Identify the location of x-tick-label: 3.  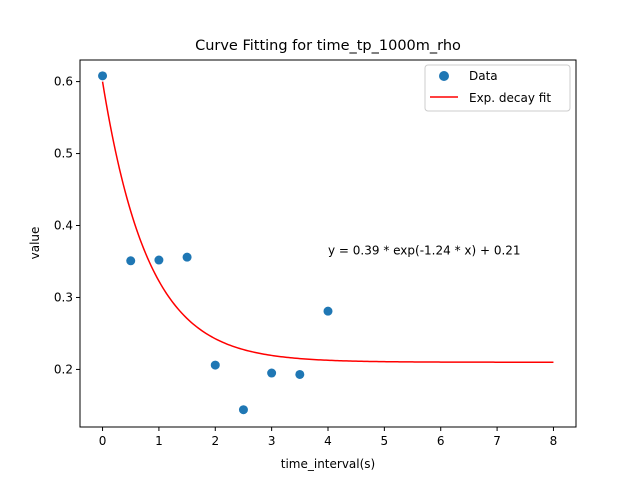
(272, 441).